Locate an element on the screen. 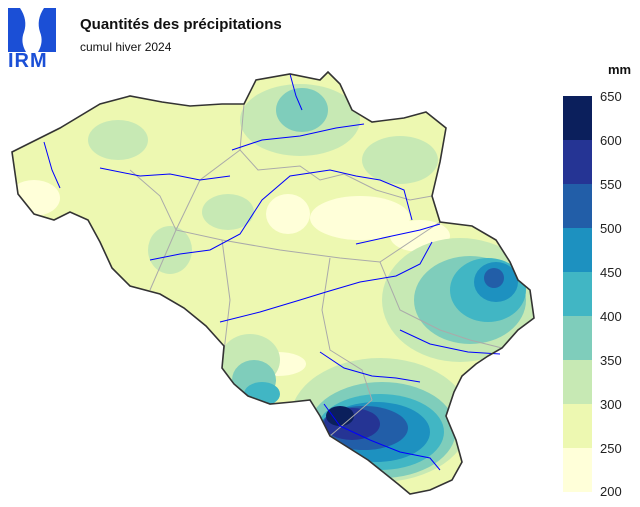  legend-label-350: 350 is located at coordinates (611, 360).